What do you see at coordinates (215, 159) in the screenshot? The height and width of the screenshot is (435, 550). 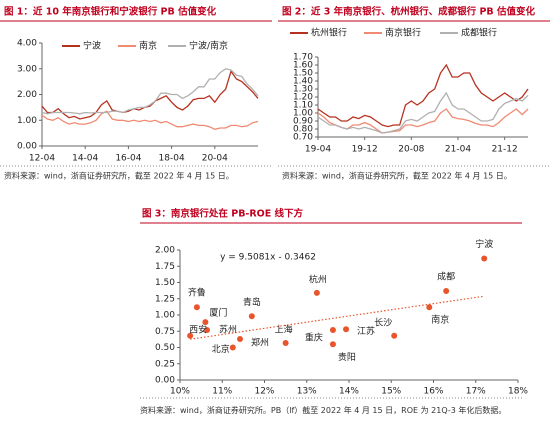 I see `x-tick-label: 20-04` at bounding box center [215, 159].